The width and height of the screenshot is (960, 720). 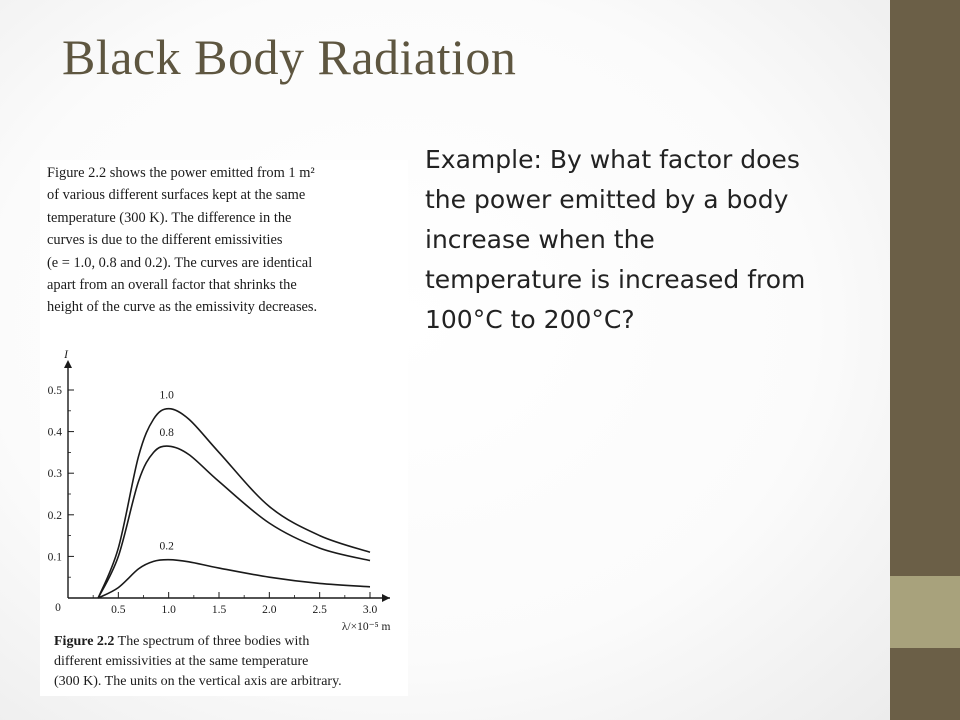 I want to click on question-line: the power emitted by a body, so click(x=607, y=199).